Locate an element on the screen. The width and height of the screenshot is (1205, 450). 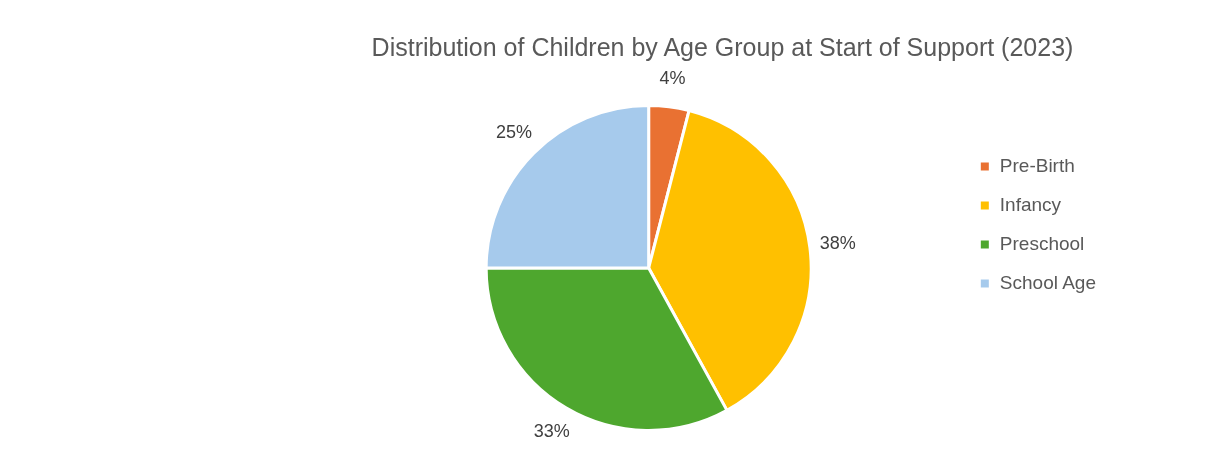
chart-title: Distribution of Children by Age Group at Start of Support (2023) is located at coordinates (722, 46).